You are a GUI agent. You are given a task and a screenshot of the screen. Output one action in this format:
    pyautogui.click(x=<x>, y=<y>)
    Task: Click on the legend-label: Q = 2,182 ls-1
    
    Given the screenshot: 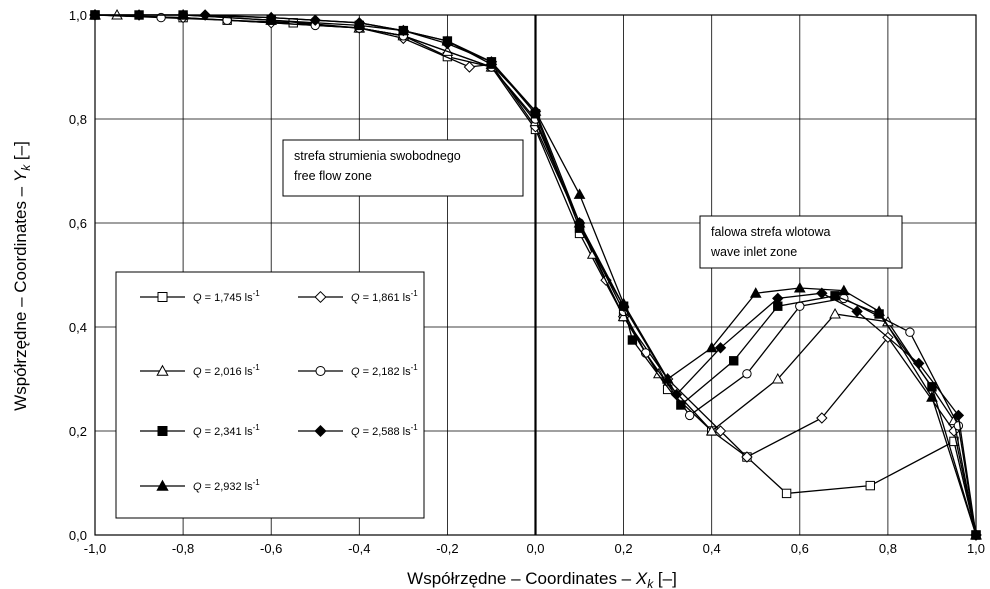 What is the action you would take?
    pyautogui.click(x=384, y=370)
    